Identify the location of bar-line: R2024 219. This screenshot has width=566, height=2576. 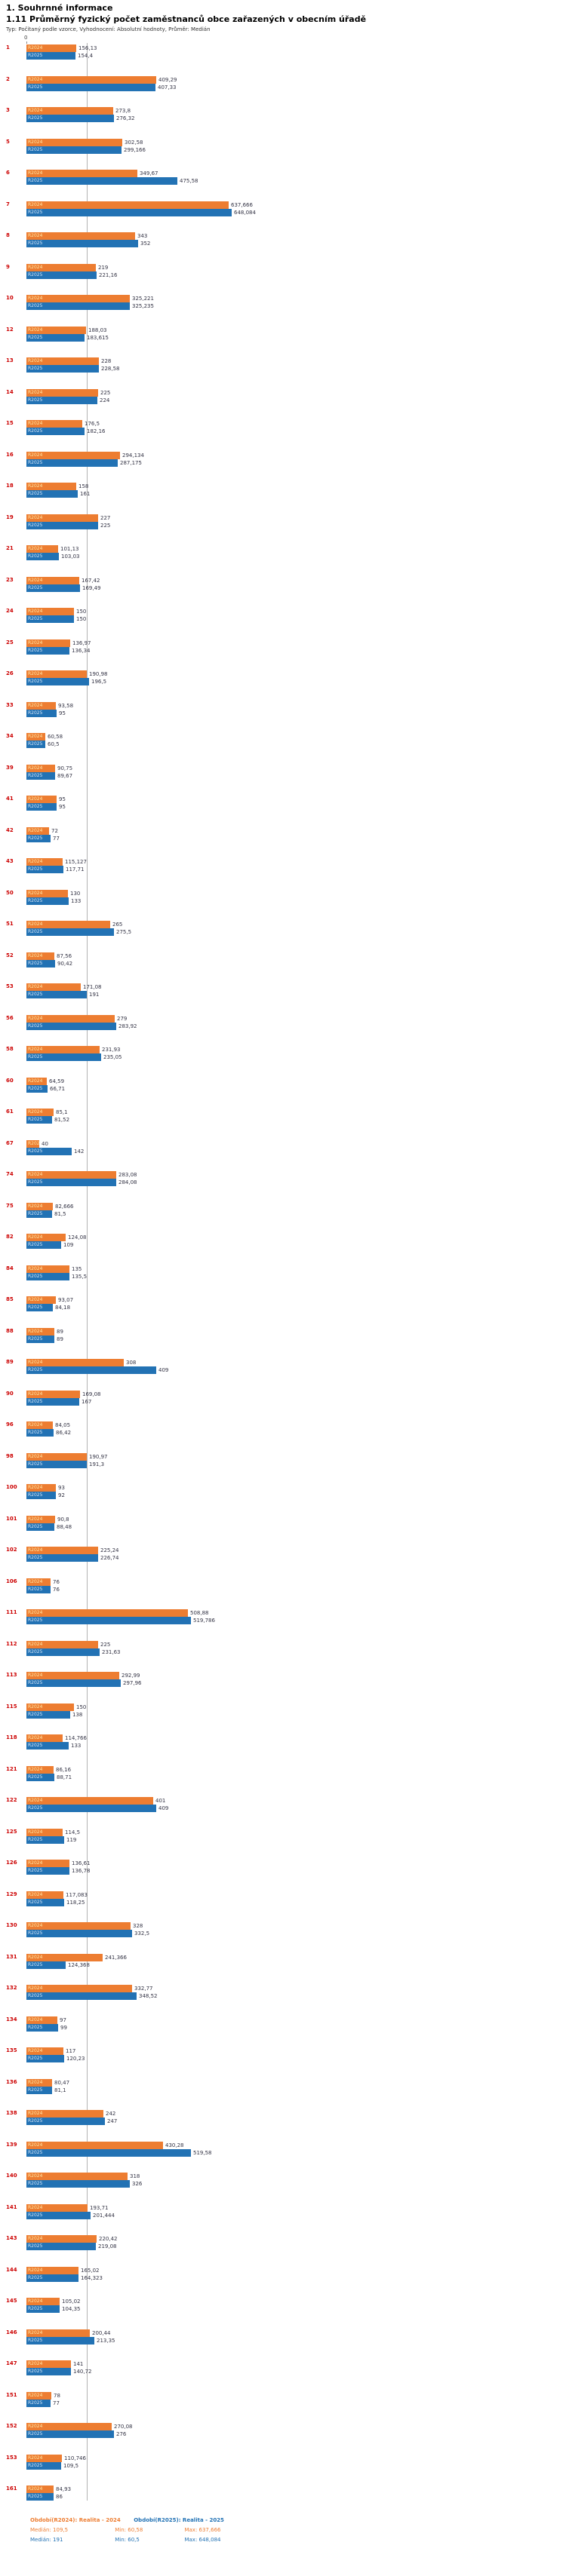
(296, 267).